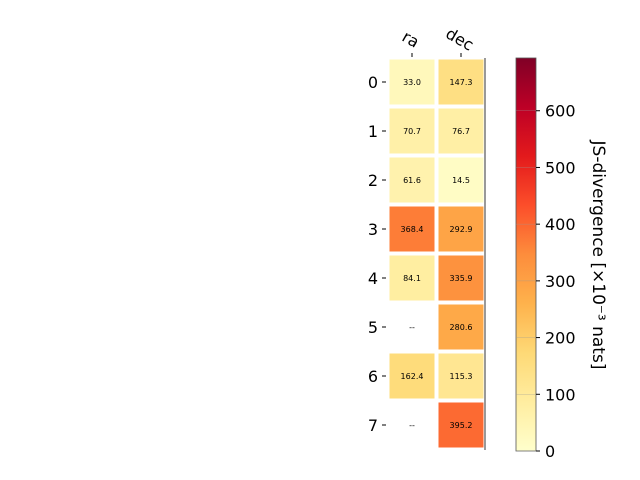 This screenshot has width=640, height=480. I want to click on cell-value-label: 147.3, so click(461, 82).